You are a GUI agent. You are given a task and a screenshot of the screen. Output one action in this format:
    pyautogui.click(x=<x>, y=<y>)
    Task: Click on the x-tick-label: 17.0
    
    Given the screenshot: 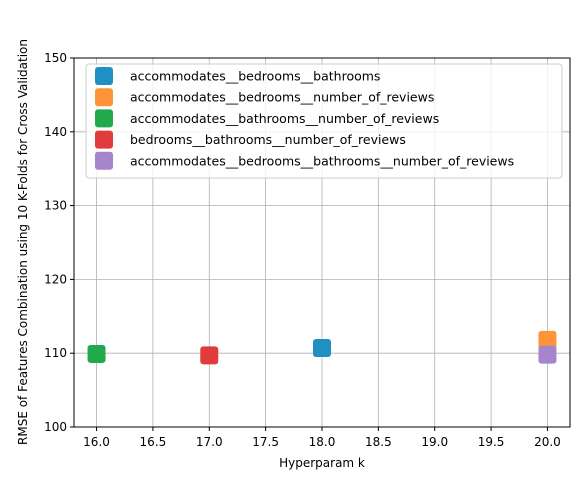 What is the action you would take?
    pyautogui.click(x=209, y=442)
    